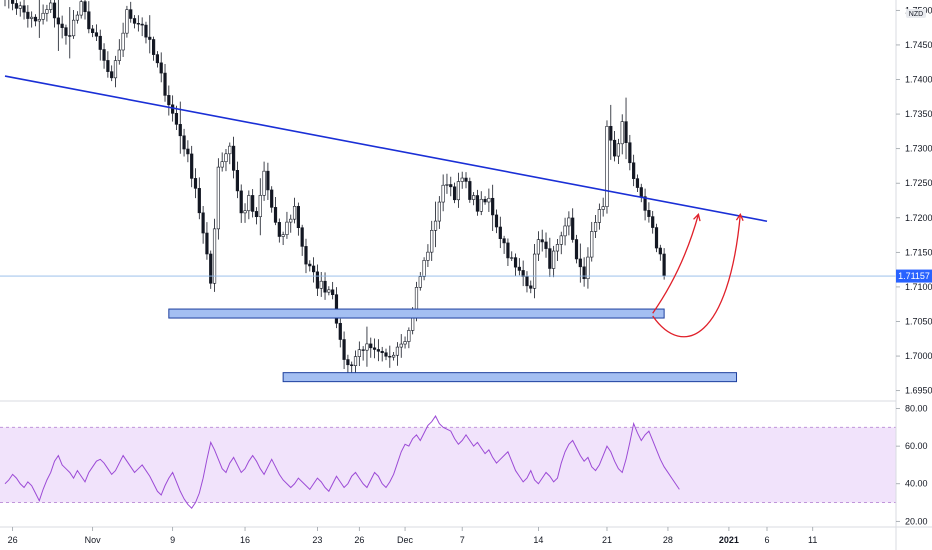 This screenshot has width=932, height=550. I want to click on projection-arrows, so click(698, 275).